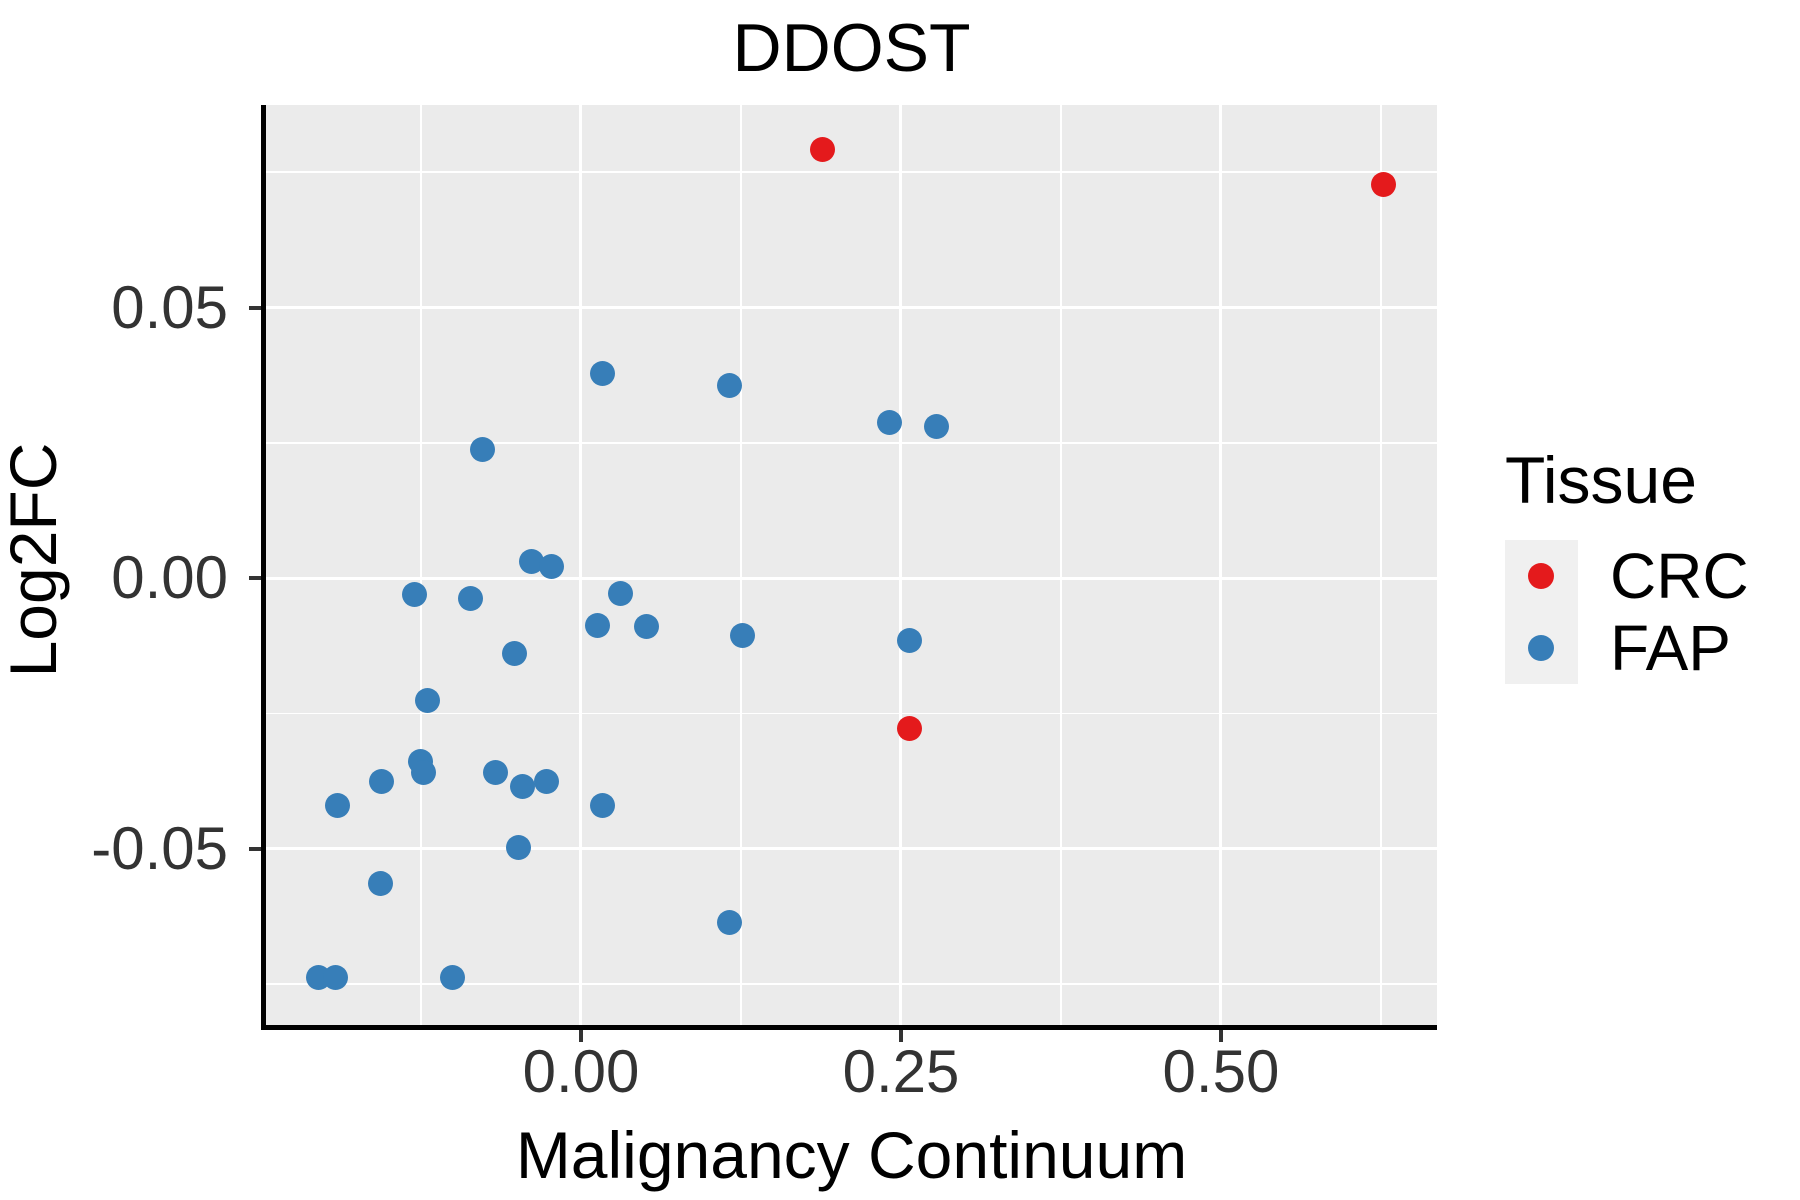  What do you see at coordinates (1221, 1071) in the screenshot?
I see `x-tick-label: 0.50` at bounding box center [1221, 1071].